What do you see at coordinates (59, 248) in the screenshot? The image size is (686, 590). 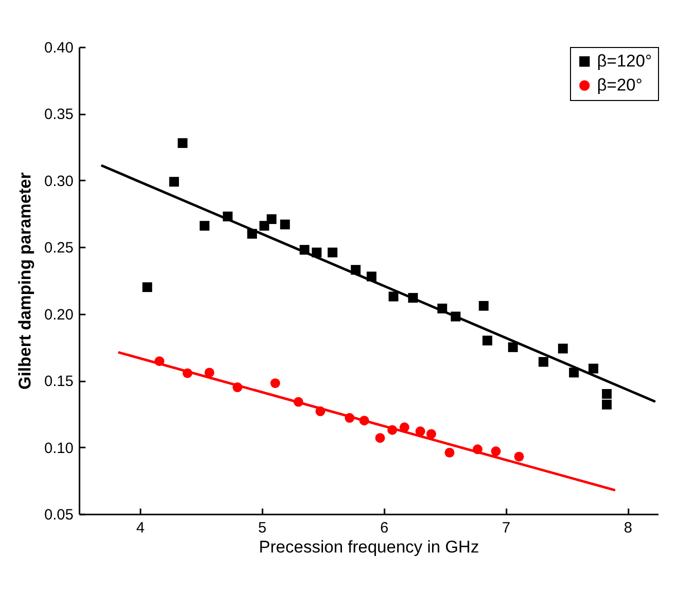 I see `y-tick-label: 0.25` at bounding box center [59, 248].